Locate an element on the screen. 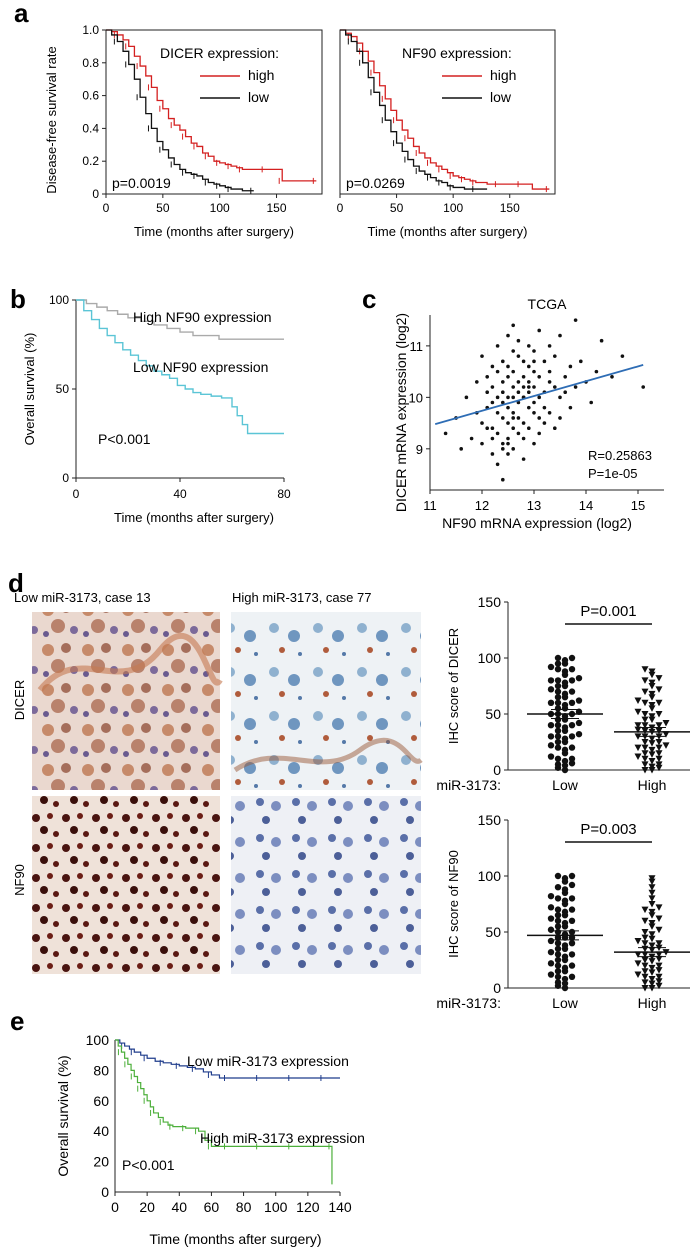 Image resolution: width=696 pixels, height=1252 pixels. c-xtick-label-14: 14 is located at coordinates (586, 505).